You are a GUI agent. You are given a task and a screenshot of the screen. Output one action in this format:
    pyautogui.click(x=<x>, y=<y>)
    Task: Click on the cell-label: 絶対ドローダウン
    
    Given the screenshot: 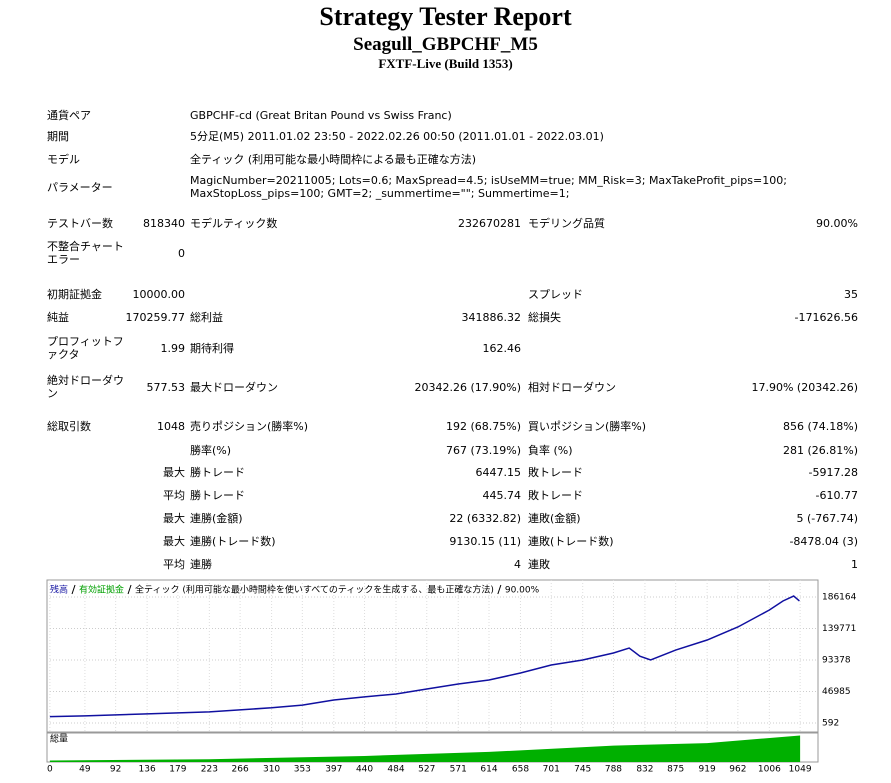 What is the action you would take?
    pyautogui.click(x=85, y=387)
    